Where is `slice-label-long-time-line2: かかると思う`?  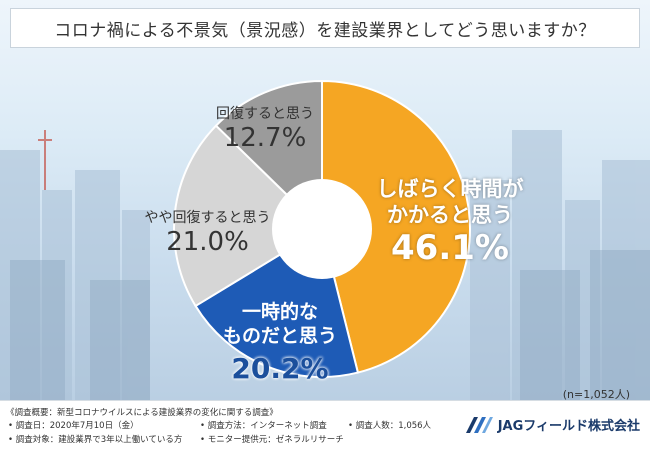 slice-label-long-time-line2: かかると思う is located at coordinates (450, 215).